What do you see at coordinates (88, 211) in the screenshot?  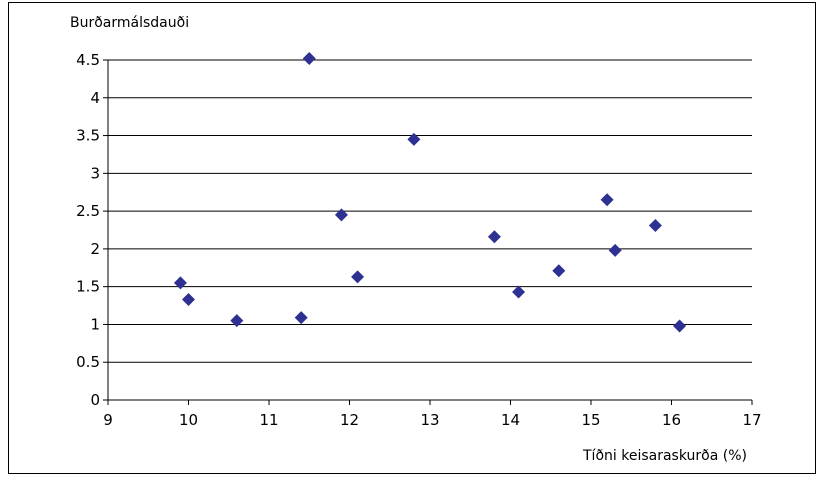 I see `y-tick-label: 2.5` at bounding box center [88, 211].